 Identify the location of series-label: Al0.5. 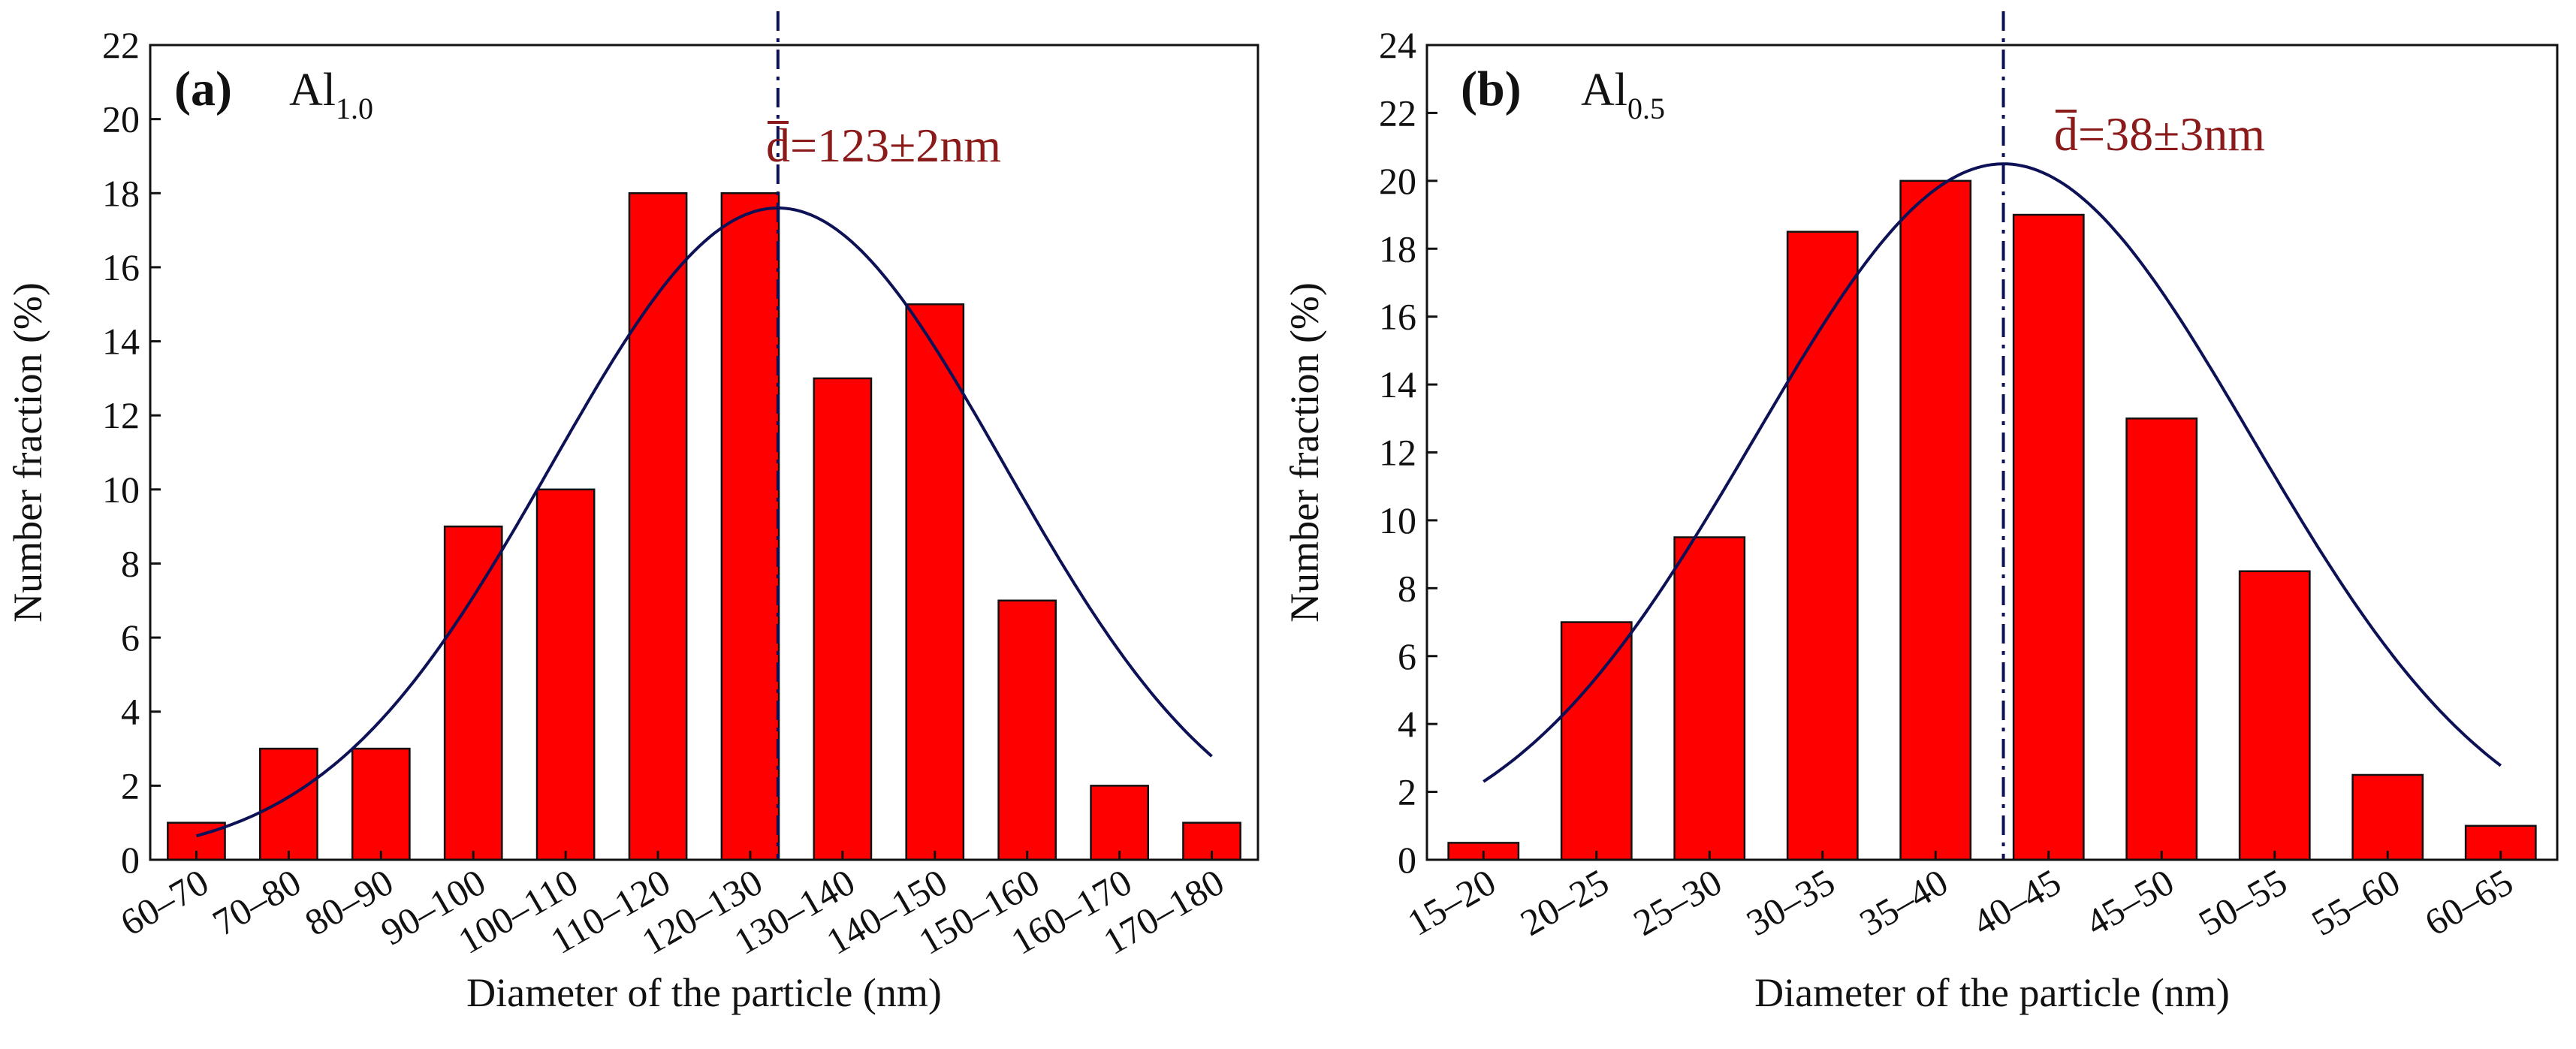
(1623, 95).